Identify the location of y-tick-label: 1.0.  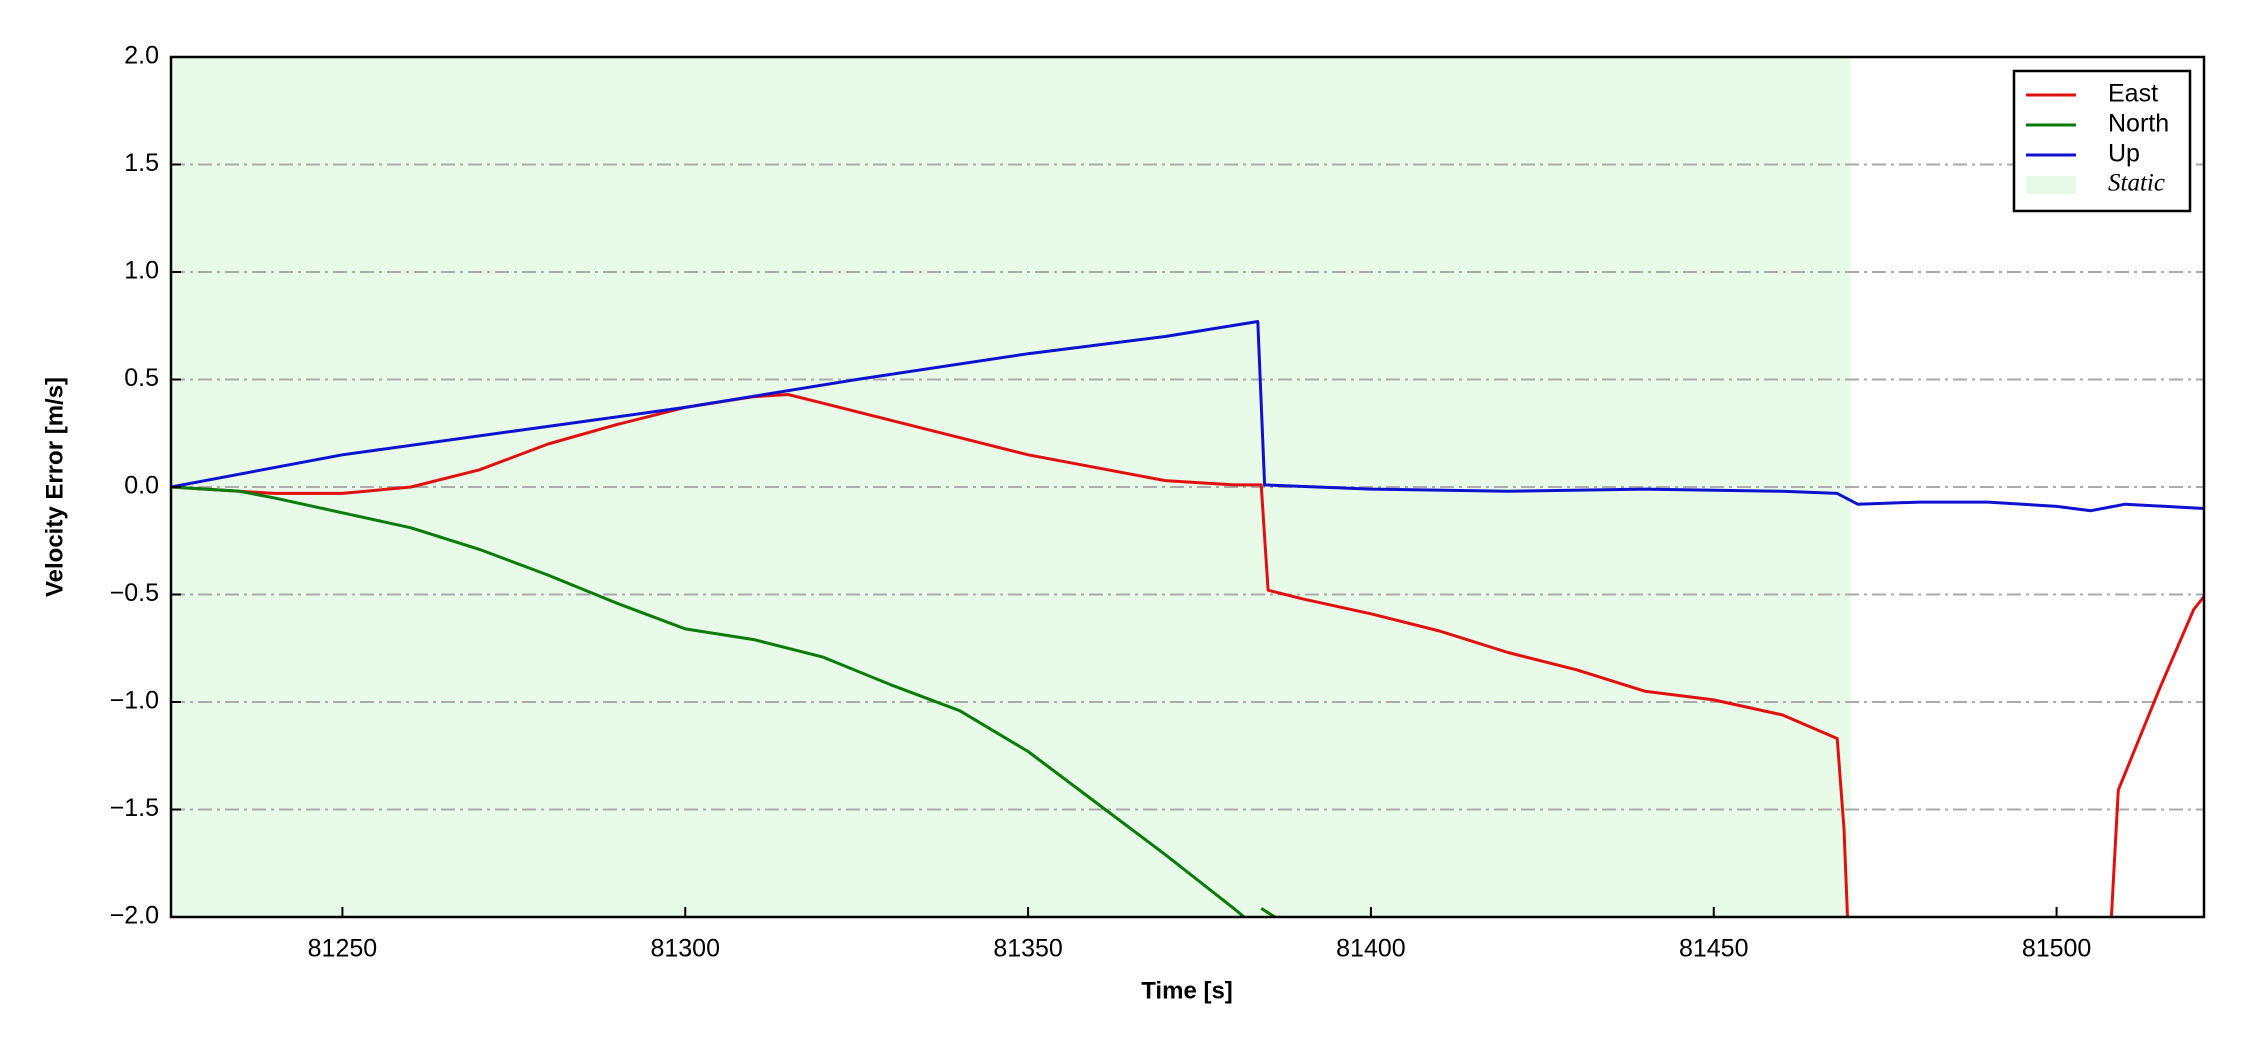
(141, 271).